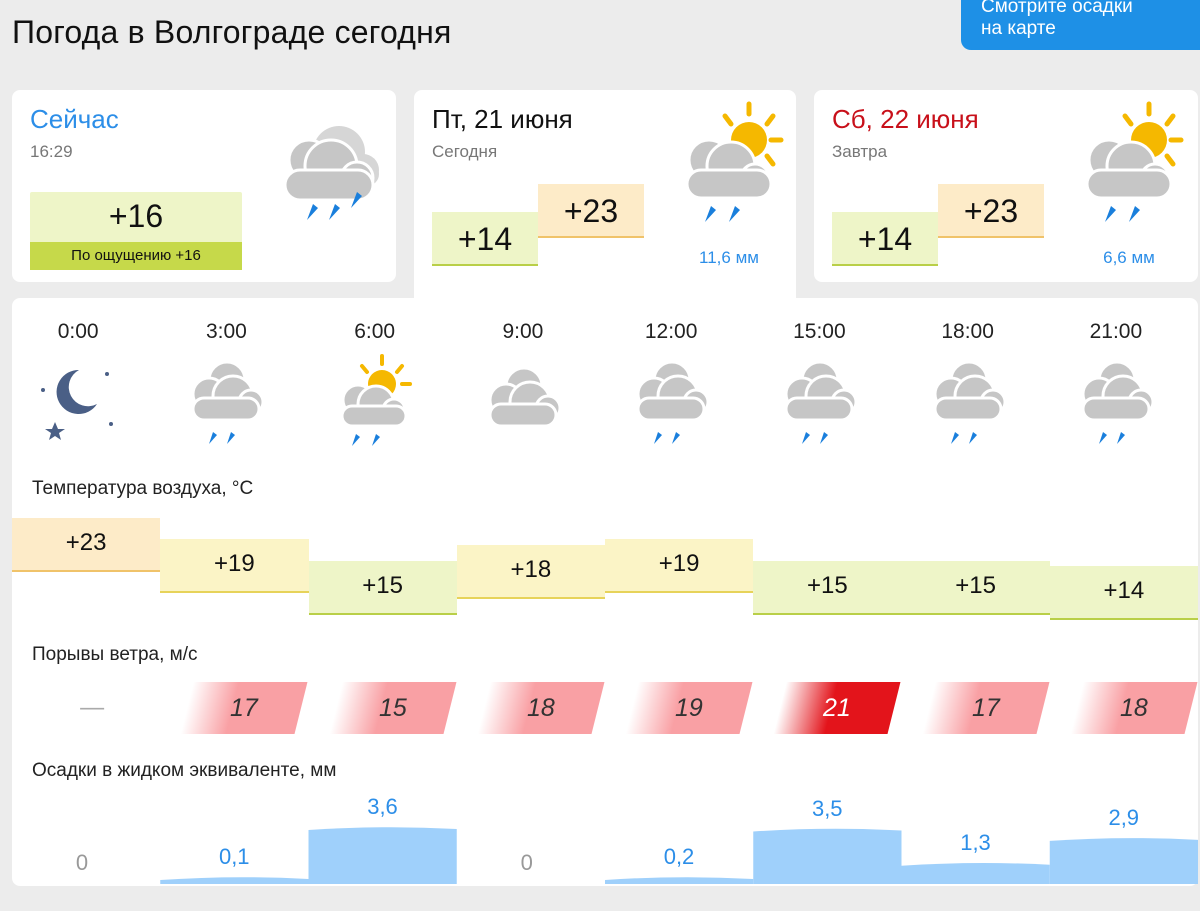 The image size is (1200, 911). I want to click on today-sub: Сегодня, so click(465, 151).